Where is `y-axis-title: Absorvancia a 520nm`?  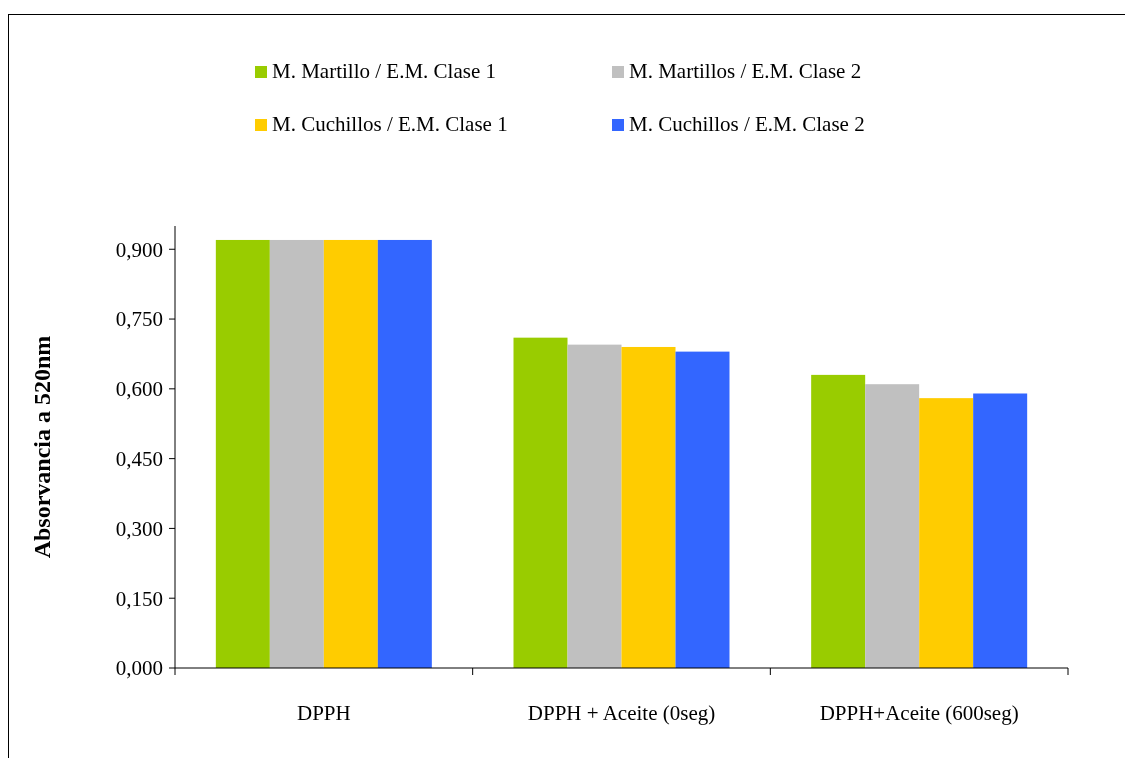 y-axis-title: Absorvancia a 520nm is located at coordinates (42, 447).